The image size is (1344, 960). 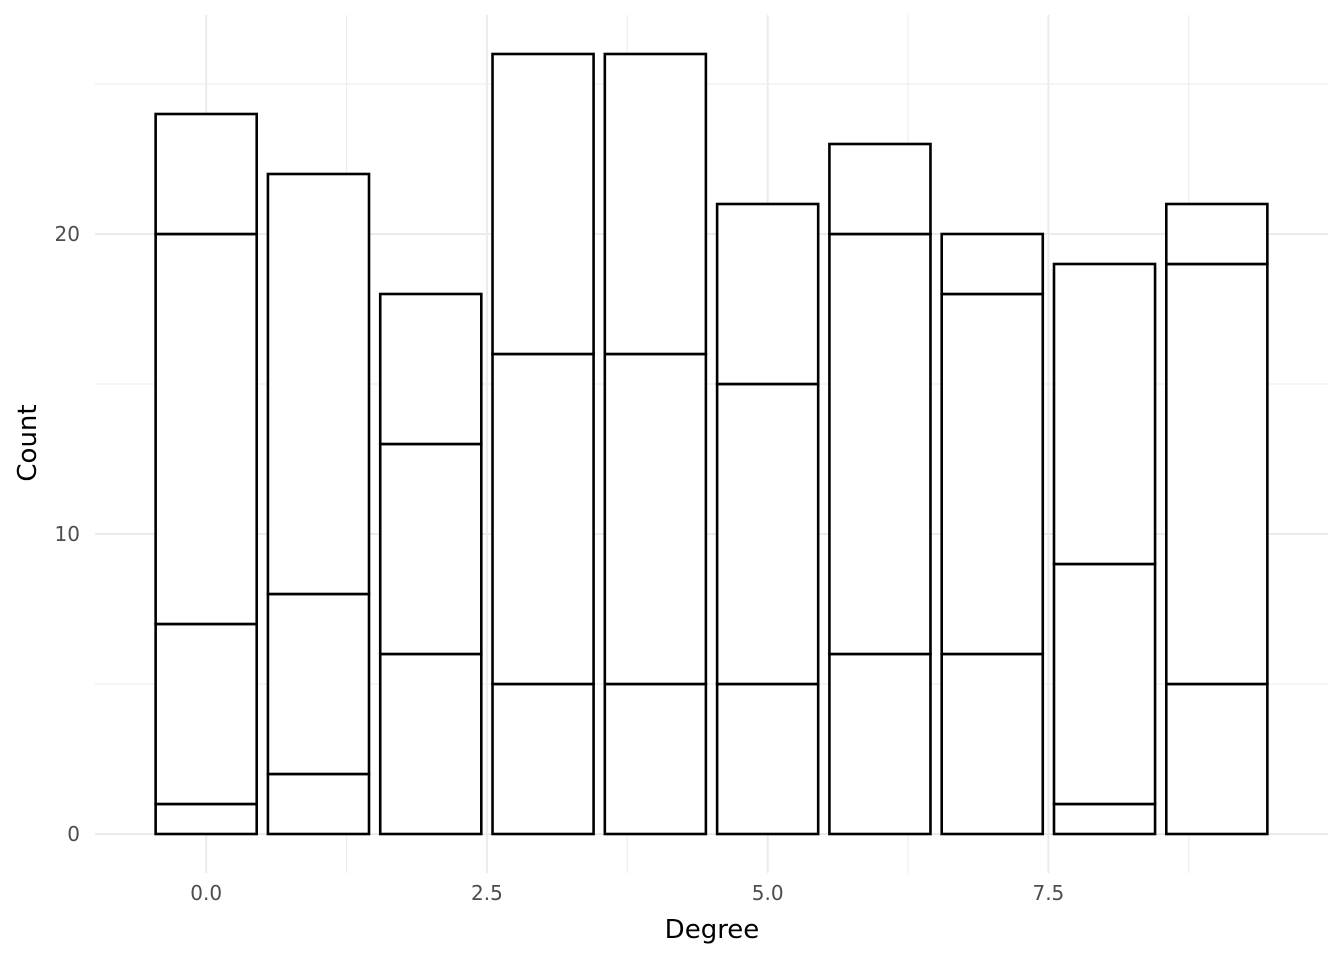 I want to click on x-tick-label: 0.0, so click(x=206, y=893).